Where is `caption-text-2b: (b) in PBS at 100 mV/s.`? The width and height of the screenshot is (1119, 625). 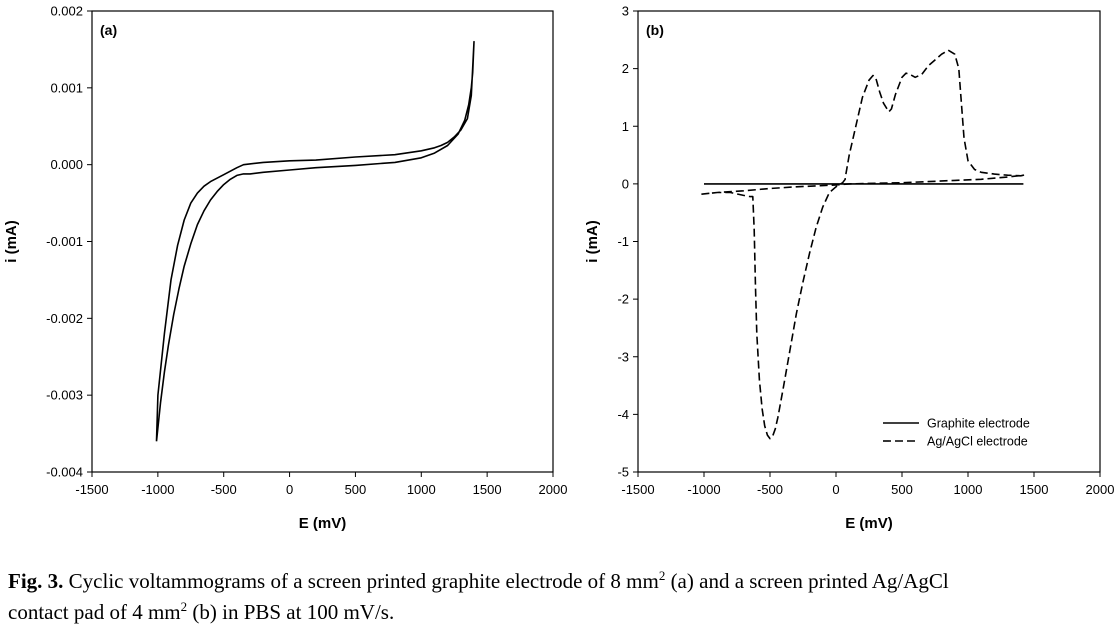
caption-text-2b: (b) in PBS at 100 mV/s. is located at coordinates (291, 612).